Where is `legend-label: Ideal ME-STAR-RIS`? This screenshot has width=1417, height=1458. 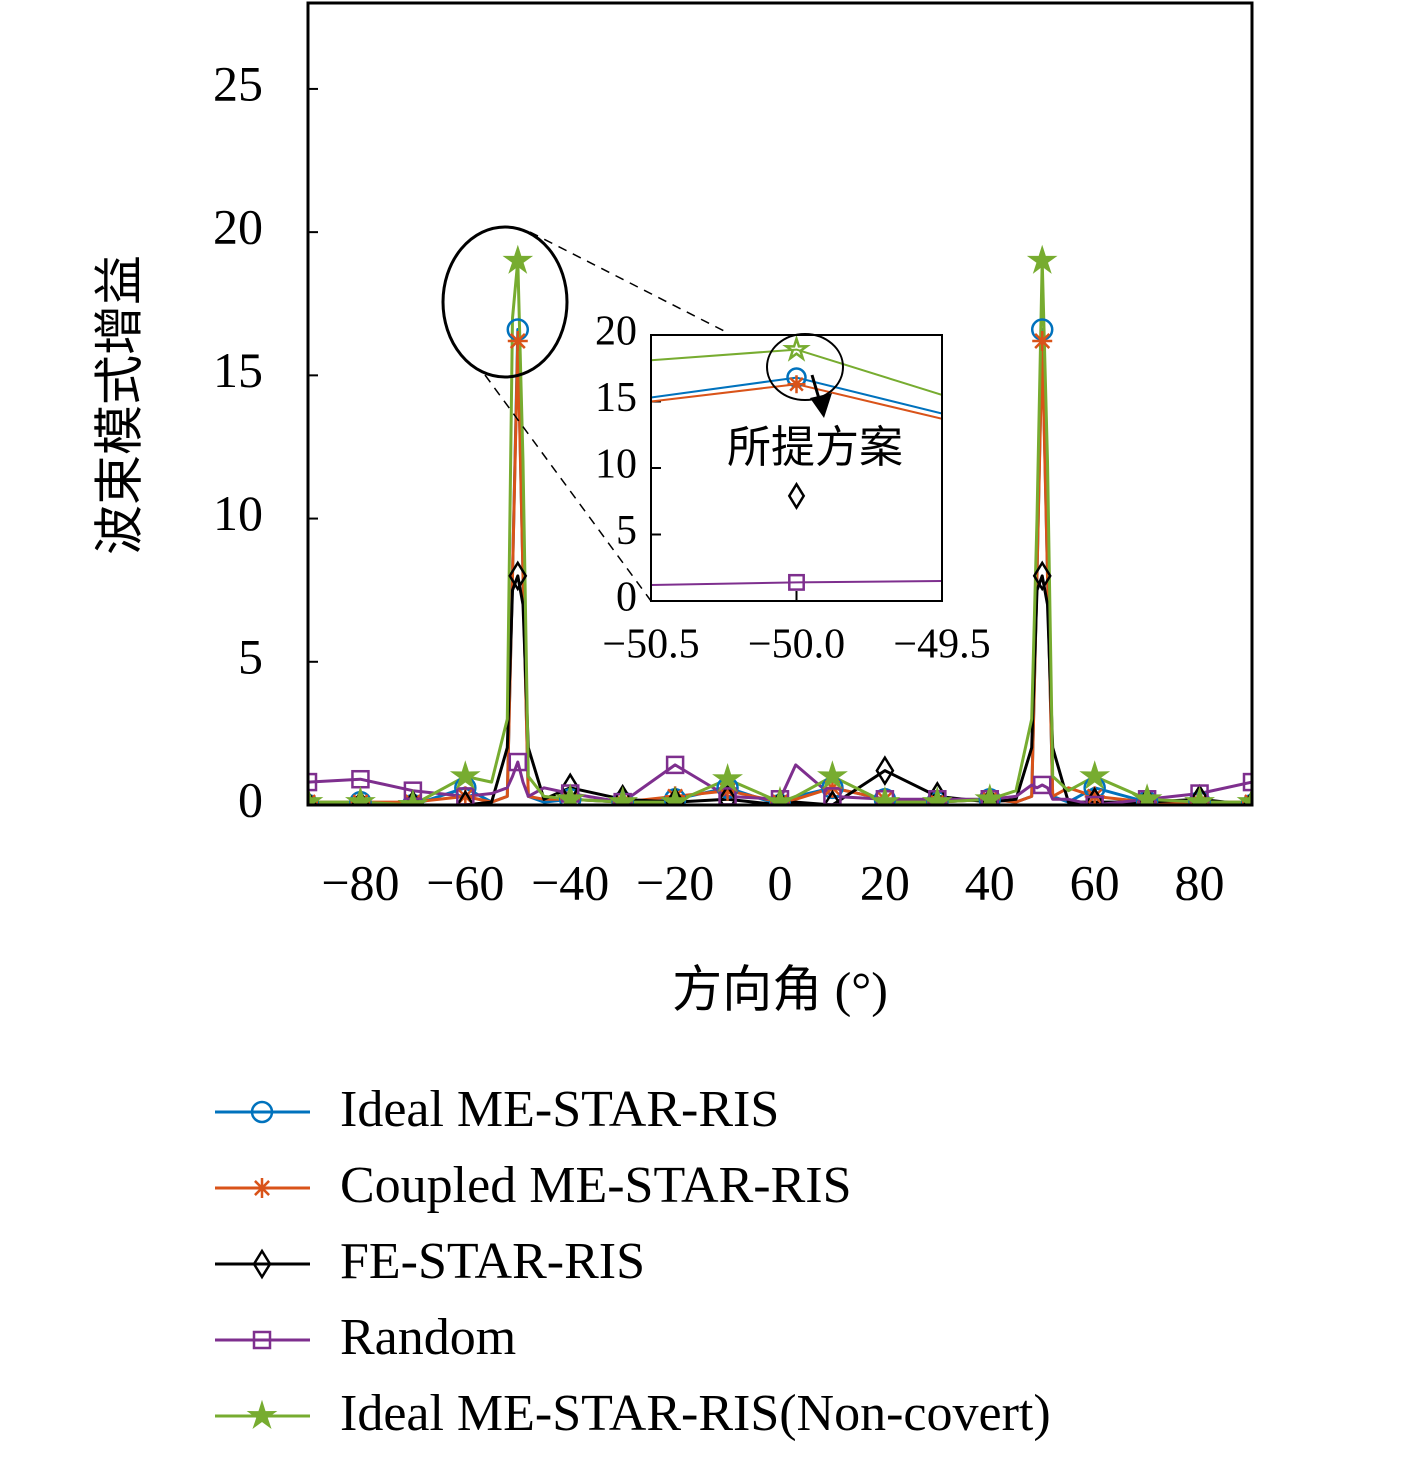 legend-label: Ideal ME-STAR-RIS is located at coordinates (559, 1109).